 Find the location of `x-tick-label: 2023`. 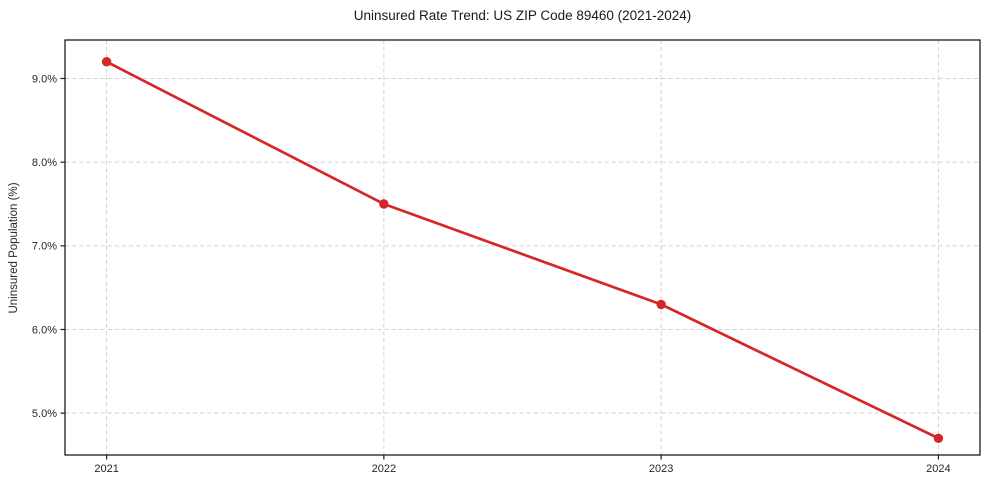

x-tick-label: 2023 is located at coordinates (661, 469).